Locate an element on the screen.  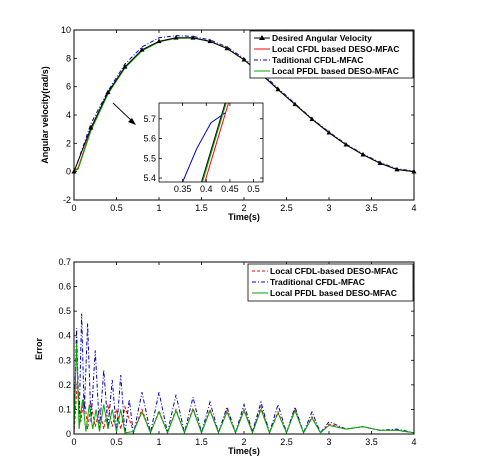
zoom-arrow-line is located at coordinates (123, 112).